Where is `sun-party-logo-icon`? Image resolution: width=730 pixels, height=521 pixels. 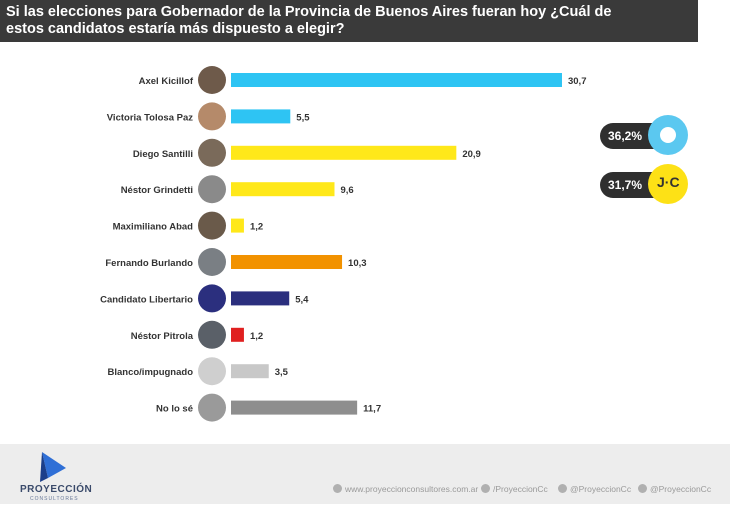
sun-party-logo-icon is located at coordinates (668, 135).